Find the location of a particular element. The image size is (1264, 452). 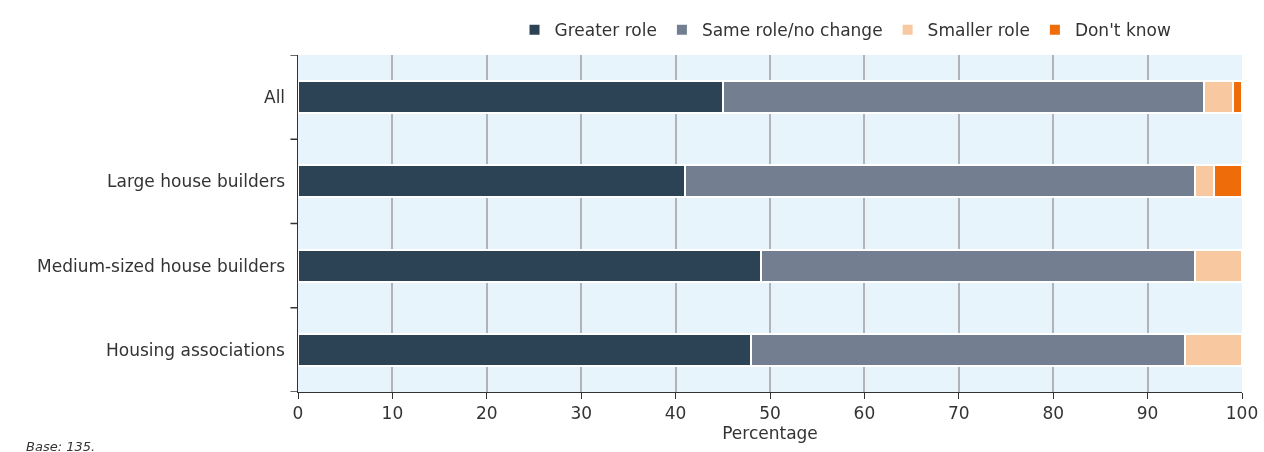

y-tick-label: Housing associations is located at coordinates (196, 350).